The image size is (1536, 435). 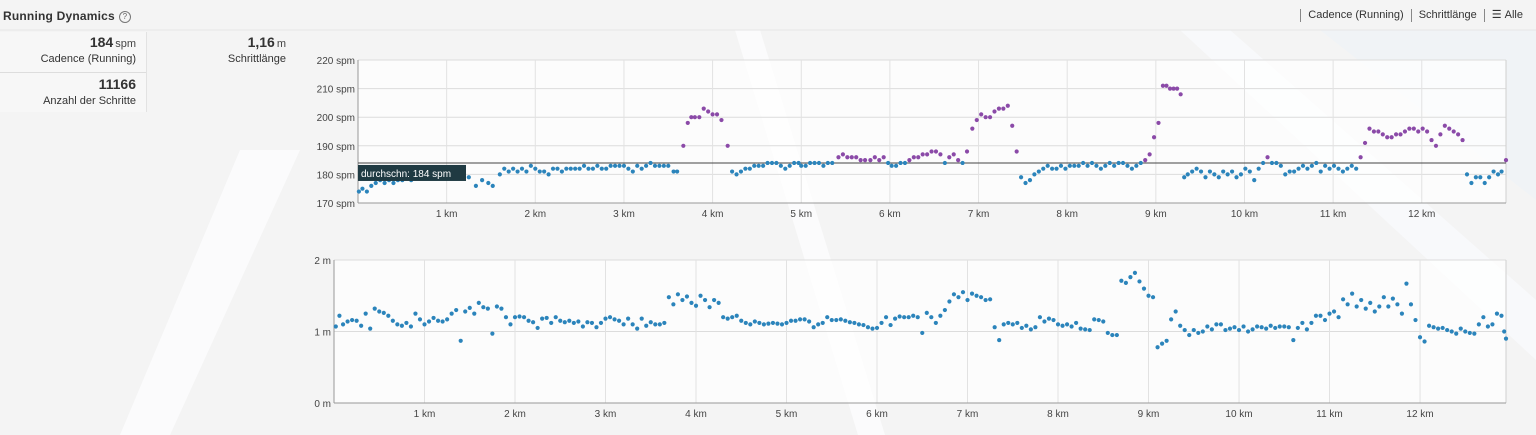 I want to click on stride-value: 1,16, so click(x=261, y=42).